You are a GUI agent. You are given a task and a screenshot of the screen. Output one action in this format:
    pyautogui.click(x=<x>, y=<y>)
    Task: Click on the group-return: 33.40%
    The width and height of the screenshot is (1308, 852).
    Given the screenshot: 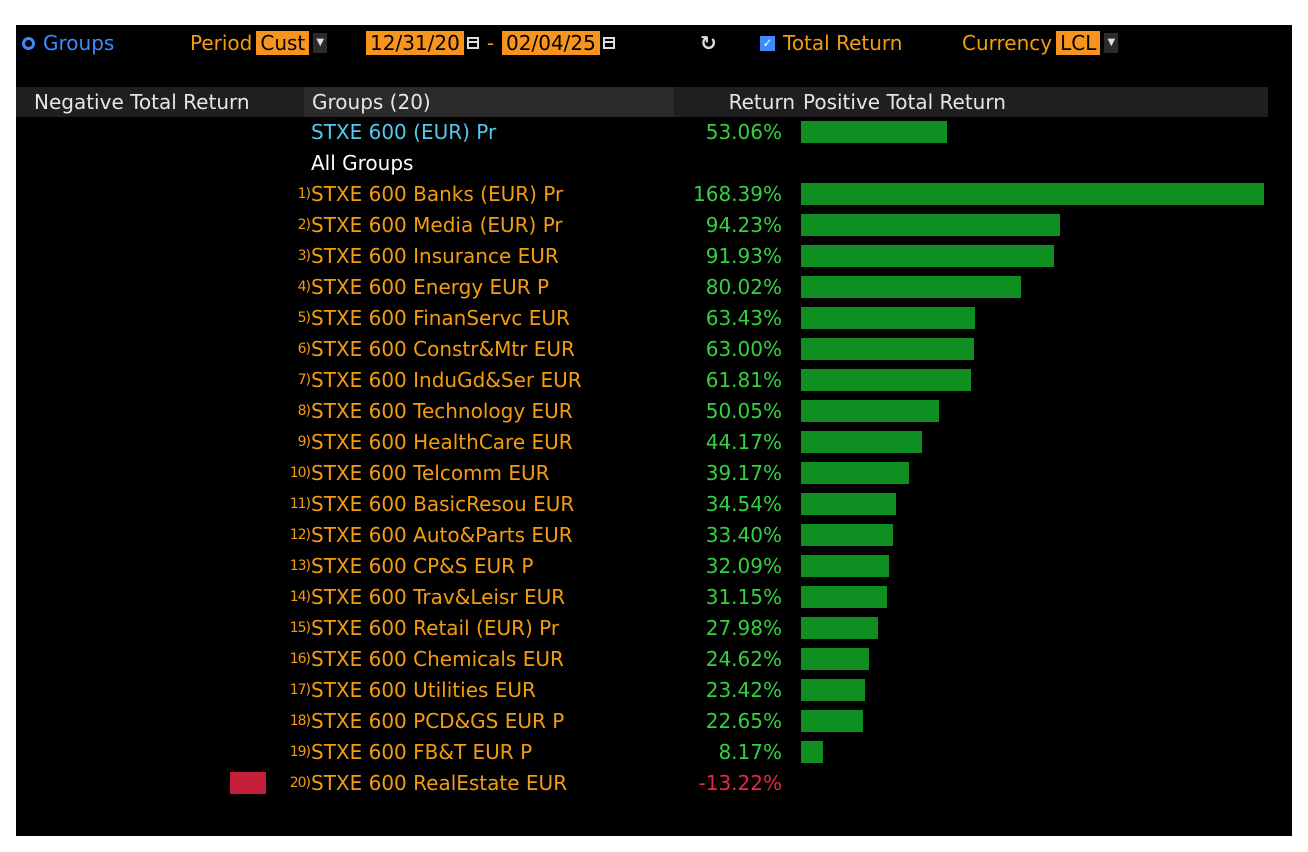 What is the action you would take?
    pyautogui.click(x=743, y=535)
    